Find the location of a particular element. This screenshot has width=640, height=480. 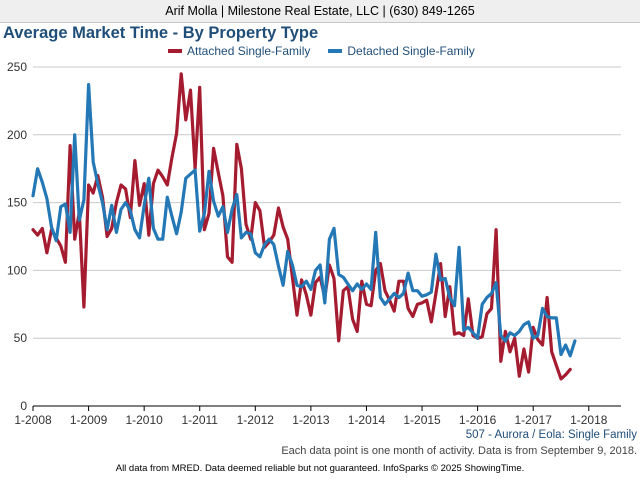

legend-label-attached: Attached Single-Family is located at coordinates (249, 51).